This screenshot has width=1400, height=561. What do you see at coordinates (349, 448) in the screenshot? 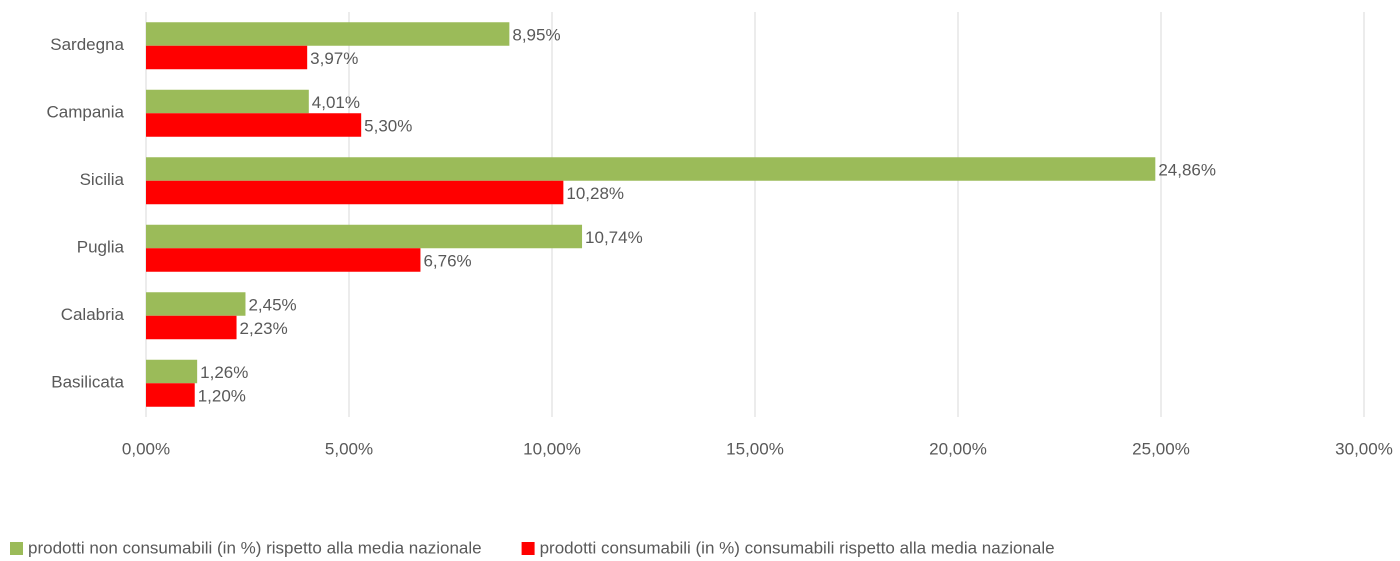
I see `x-tick-label: 5,00%` at bounding box center [349, 448].